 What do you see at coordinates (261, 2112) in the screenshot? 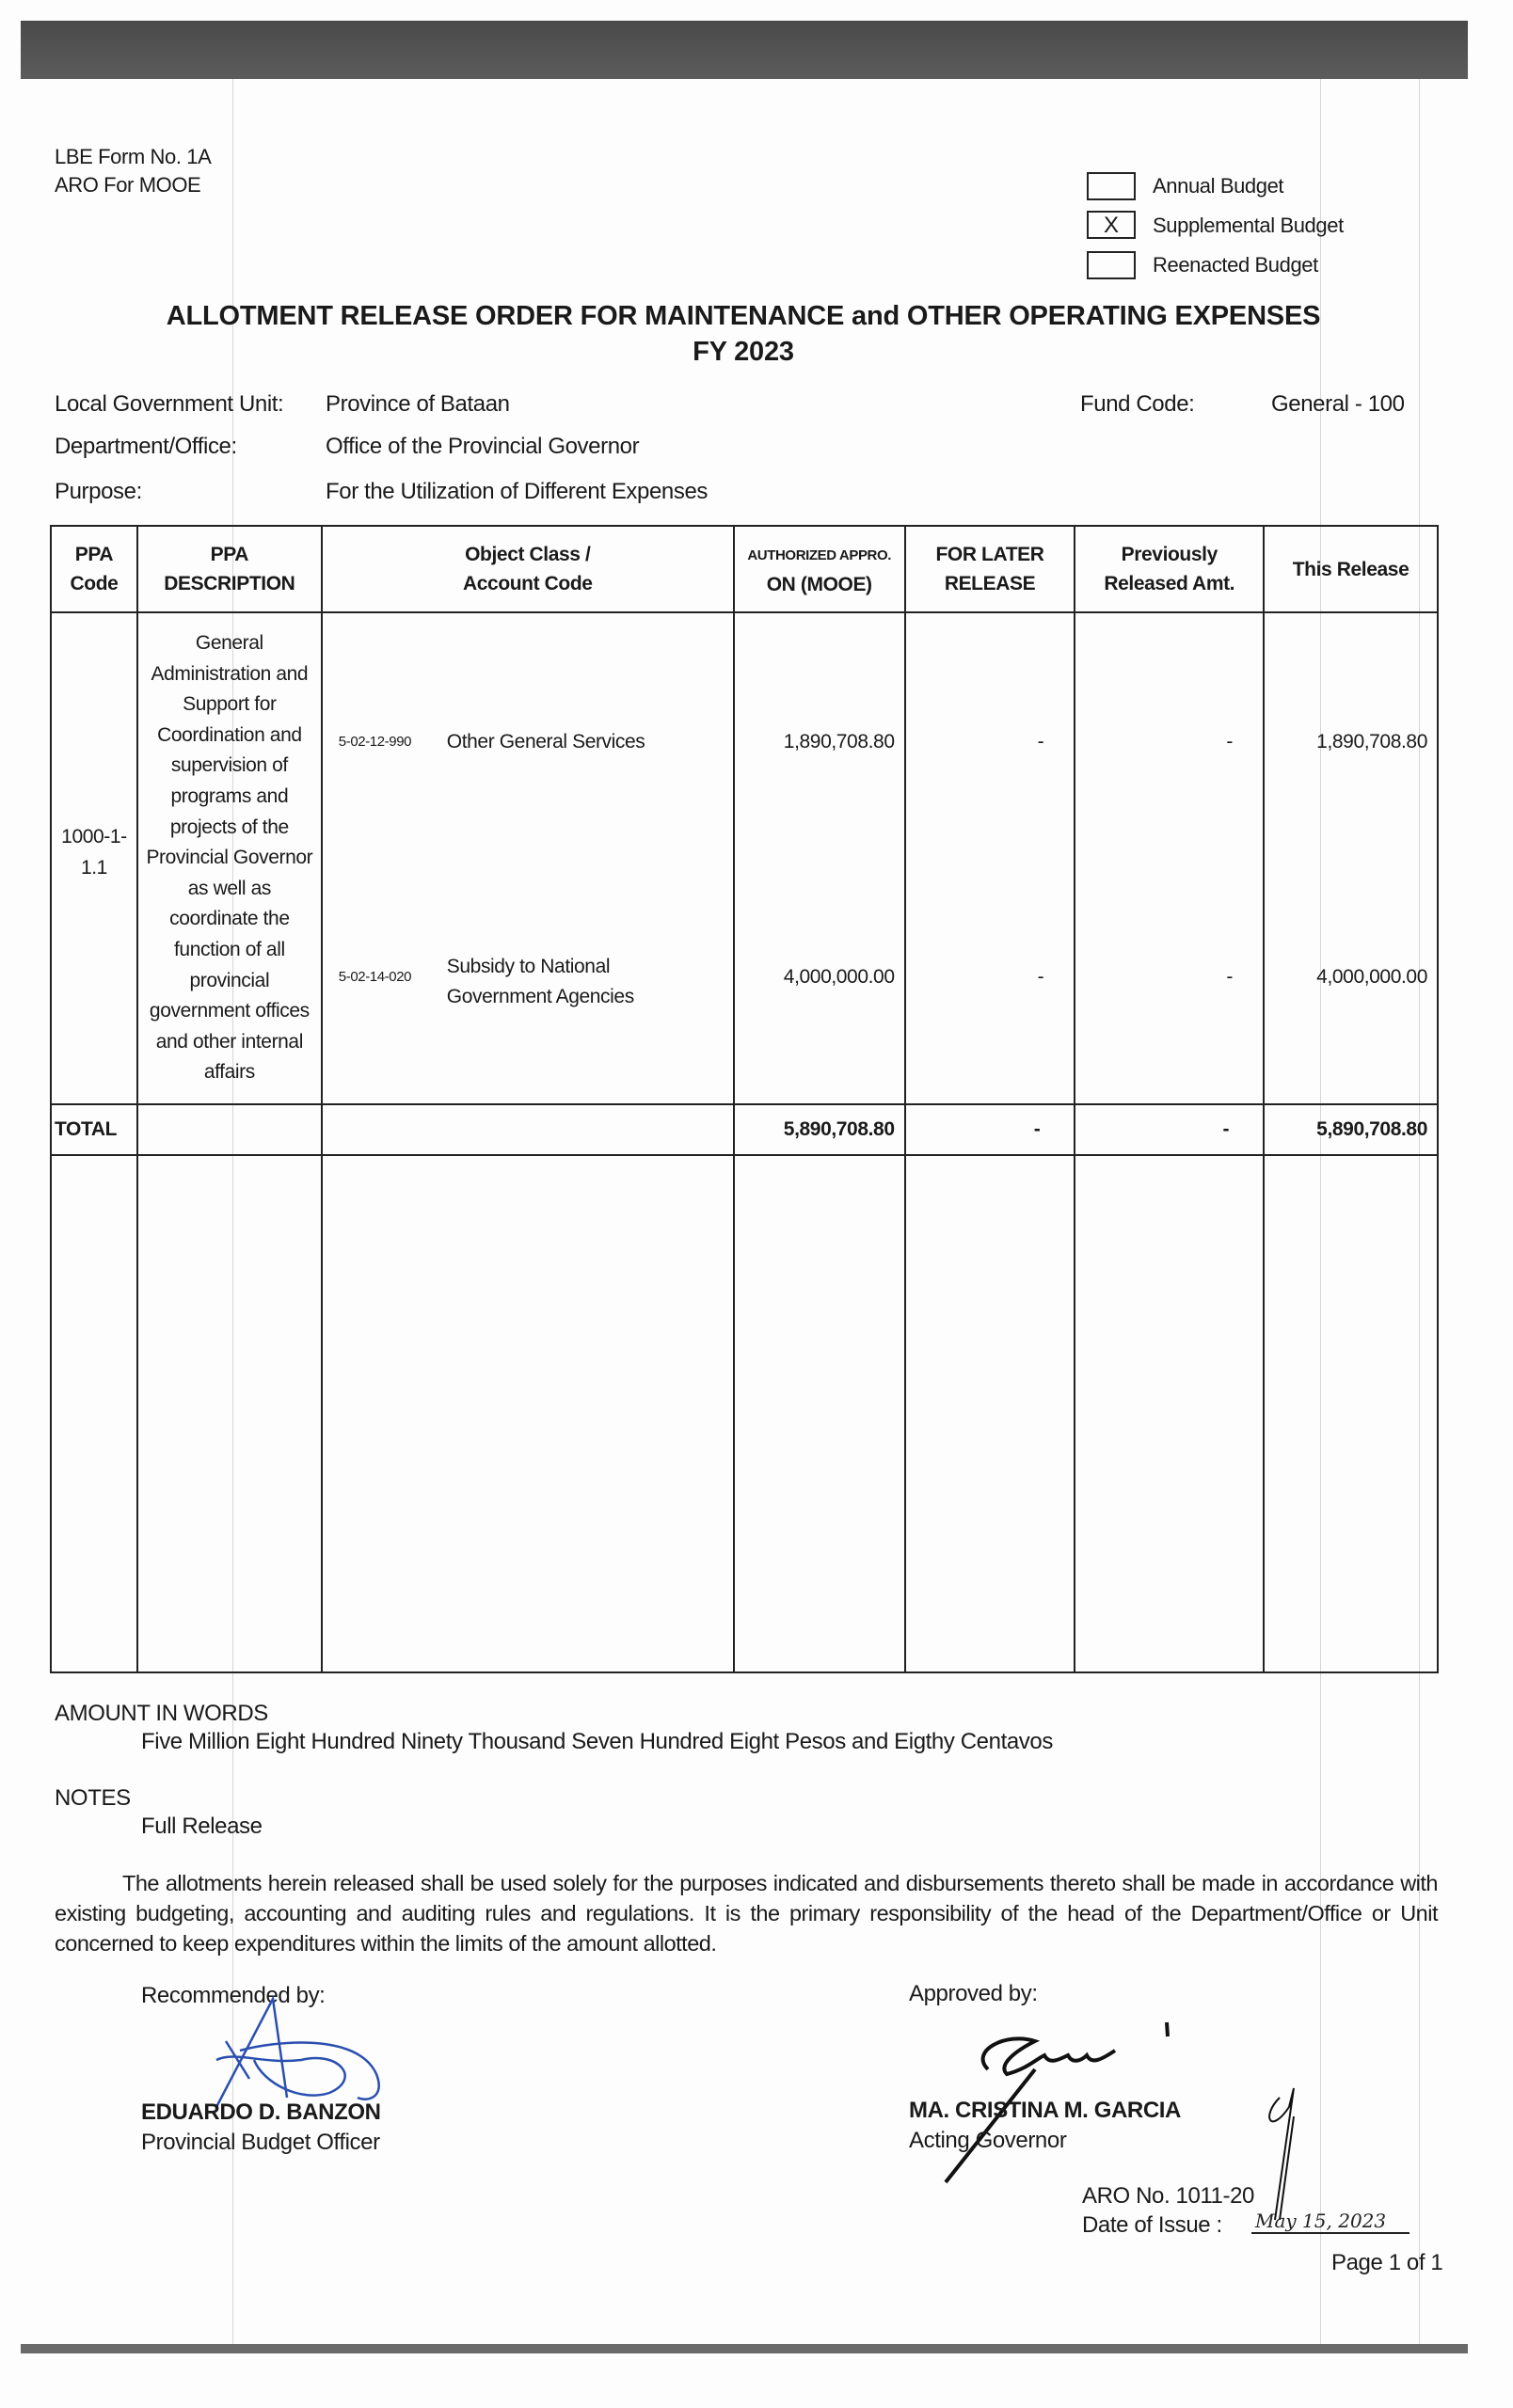
I see `recommended-name: EDUARDO D. BANZON` at bounding box center [261, 2112].